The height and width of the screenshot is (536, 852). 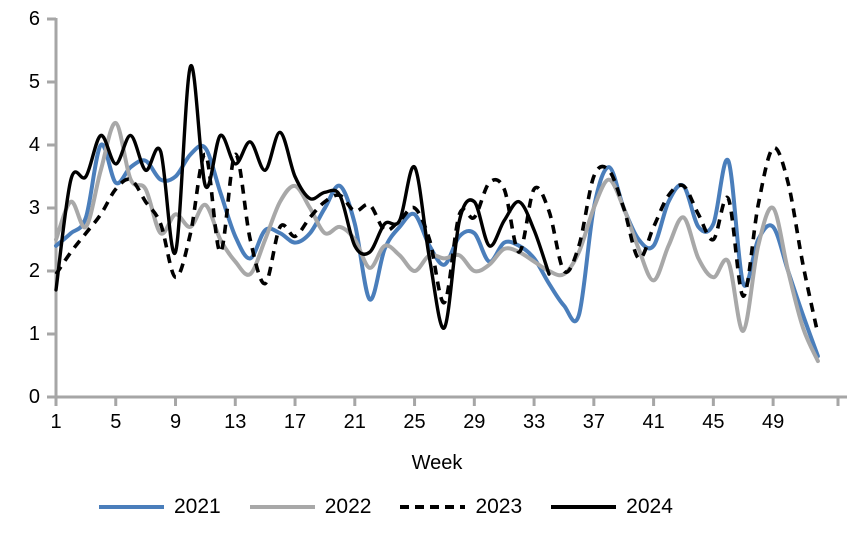 What do you see at coordinates (348, 506) in the screenshot?
I see `legend-label-2022: 2022` at bounding box center [348, 506].